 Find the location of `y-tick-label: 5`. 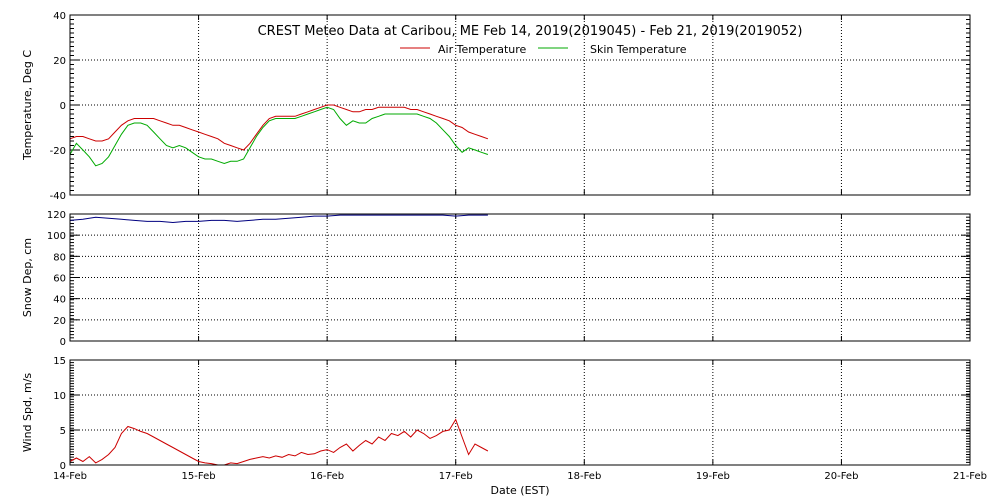

y-tick-label: 5 is located at coordinates (63, 431).